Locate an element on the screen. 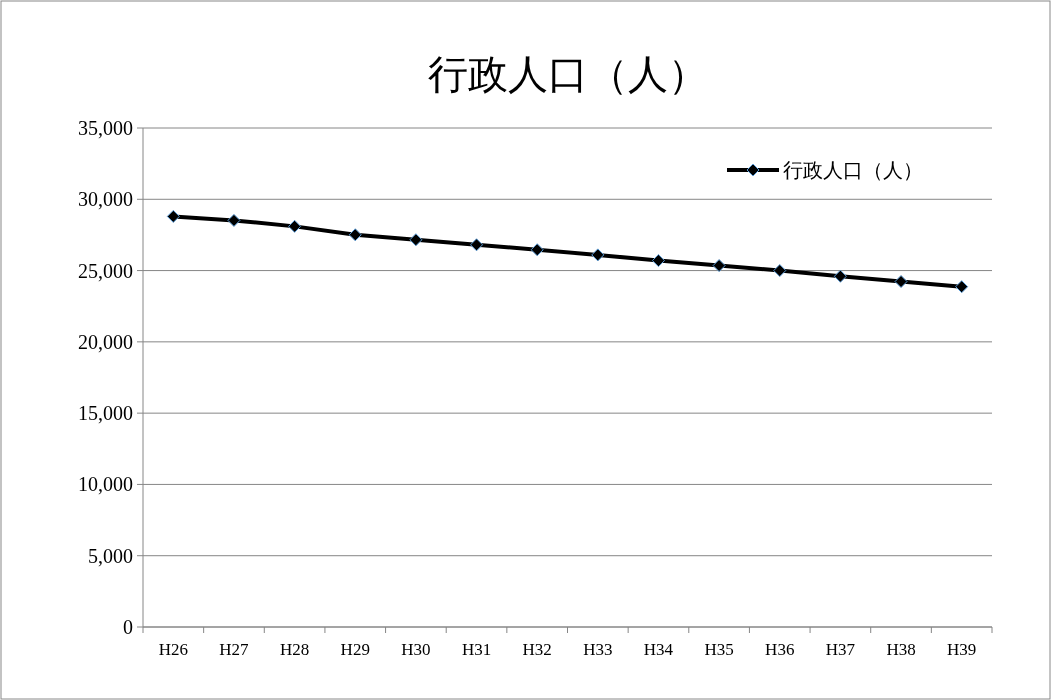 This screenshot has width=1051, height=700. x-tick-label: H31 is located at coordinates (476, 649).